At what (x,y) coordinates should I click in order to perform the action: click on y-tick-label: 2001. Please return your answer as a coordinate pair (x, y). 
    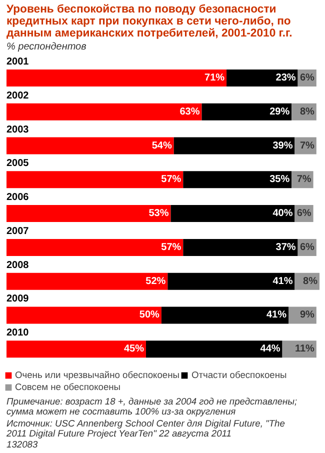
    Looking at the image, I should click on (18, 62).